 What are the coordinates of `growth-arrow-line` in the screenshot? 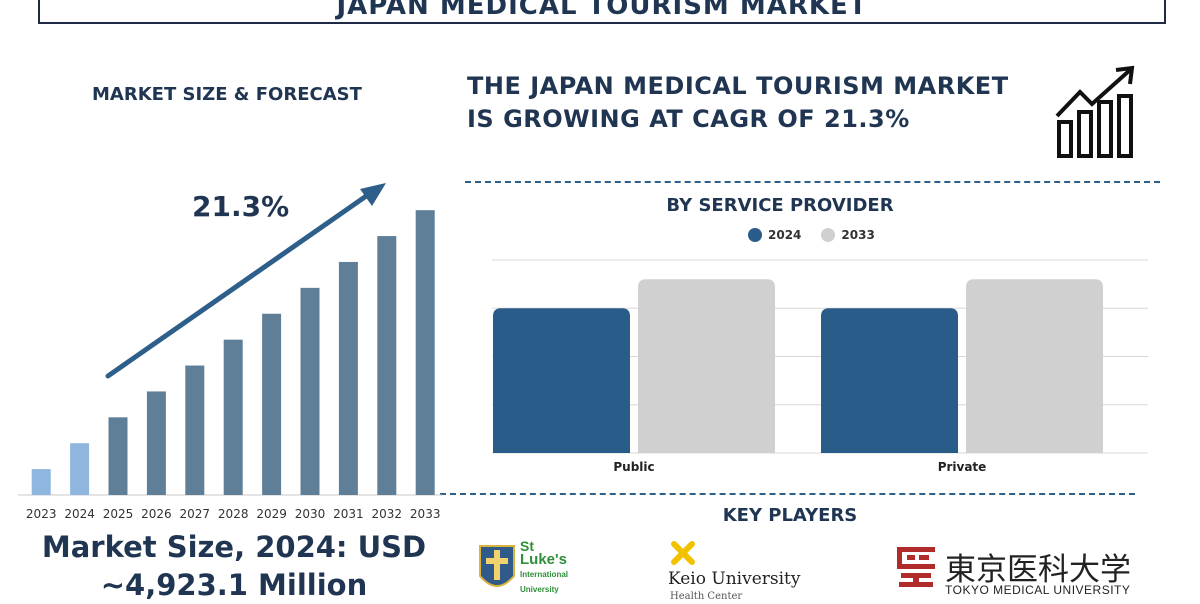 It's located at (240, 284).